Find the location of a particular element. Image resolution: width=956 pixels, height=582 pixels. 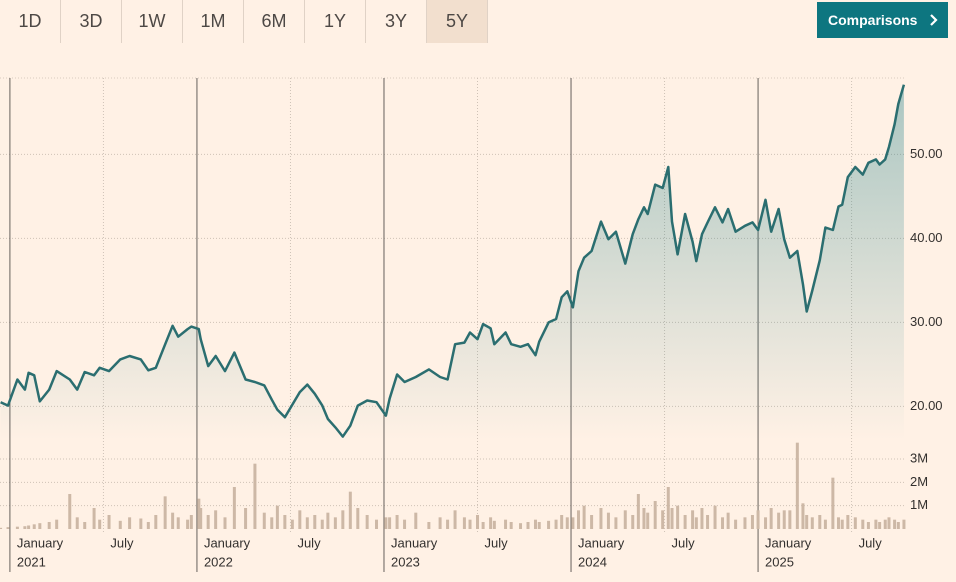

x-year-label: 2024 is located at coordinates (592, 561).